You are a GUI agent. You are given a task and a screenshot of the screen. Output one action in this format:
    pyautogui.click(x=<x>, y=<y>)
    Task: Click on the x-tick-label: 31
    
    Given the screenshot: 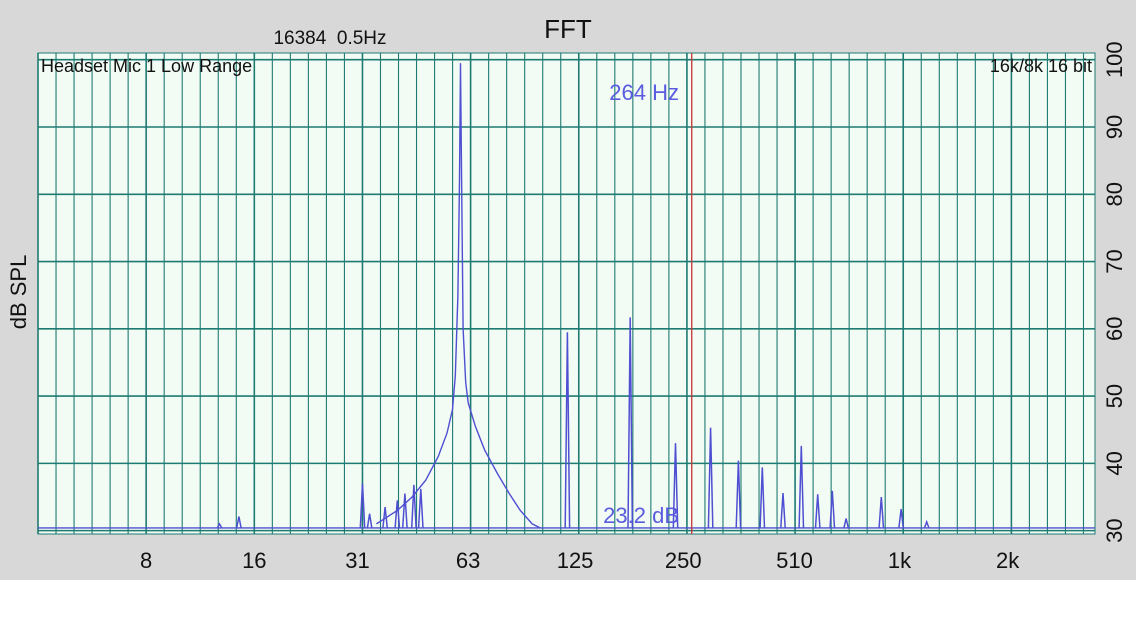 What is the action you would take?
    pyautogui.click(x=357, y=560)
    